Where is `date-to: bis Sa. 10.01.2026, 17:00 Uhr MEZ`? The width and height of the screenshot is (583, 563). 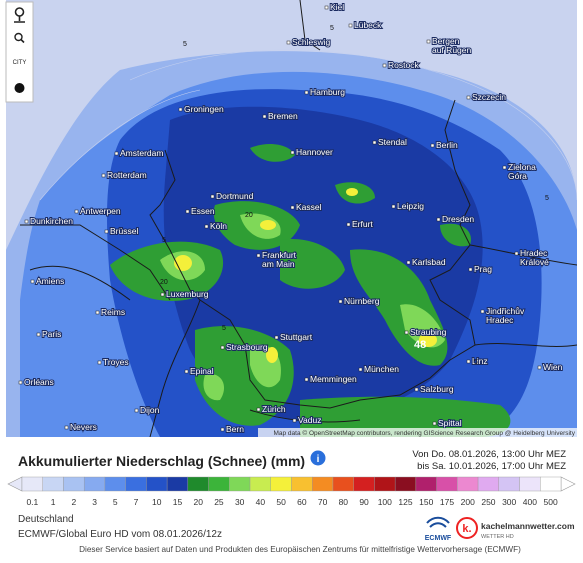
date-to: bis Sa. 10.01.2026, 17:00 Uhr MEZ is located at coordinates (491, 466).